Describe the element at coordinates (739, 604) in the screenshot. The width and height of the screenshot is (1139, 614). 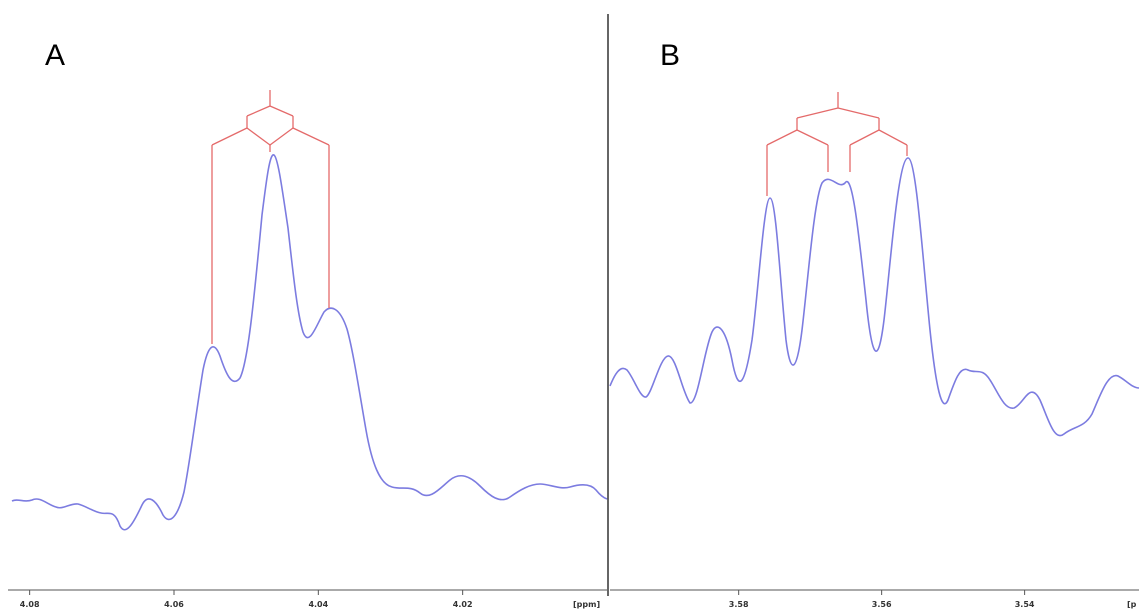
I see `x-tick-label: 3.58` at that location.